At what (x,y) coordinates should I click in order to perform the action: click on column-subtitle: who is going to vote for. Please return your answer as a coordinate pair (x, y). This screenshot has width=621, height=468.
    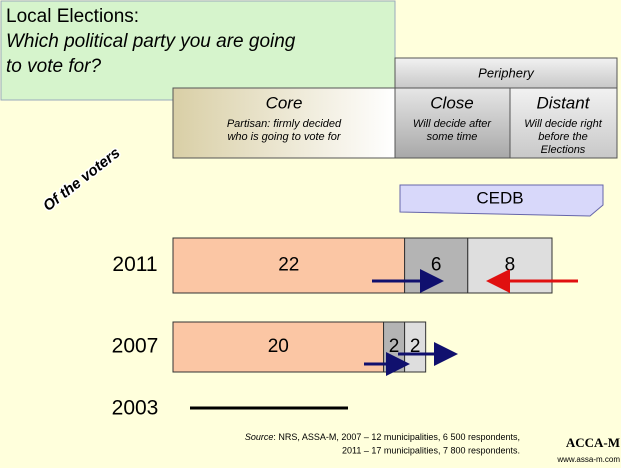
    Looking at the image, I should click on (284, 137).